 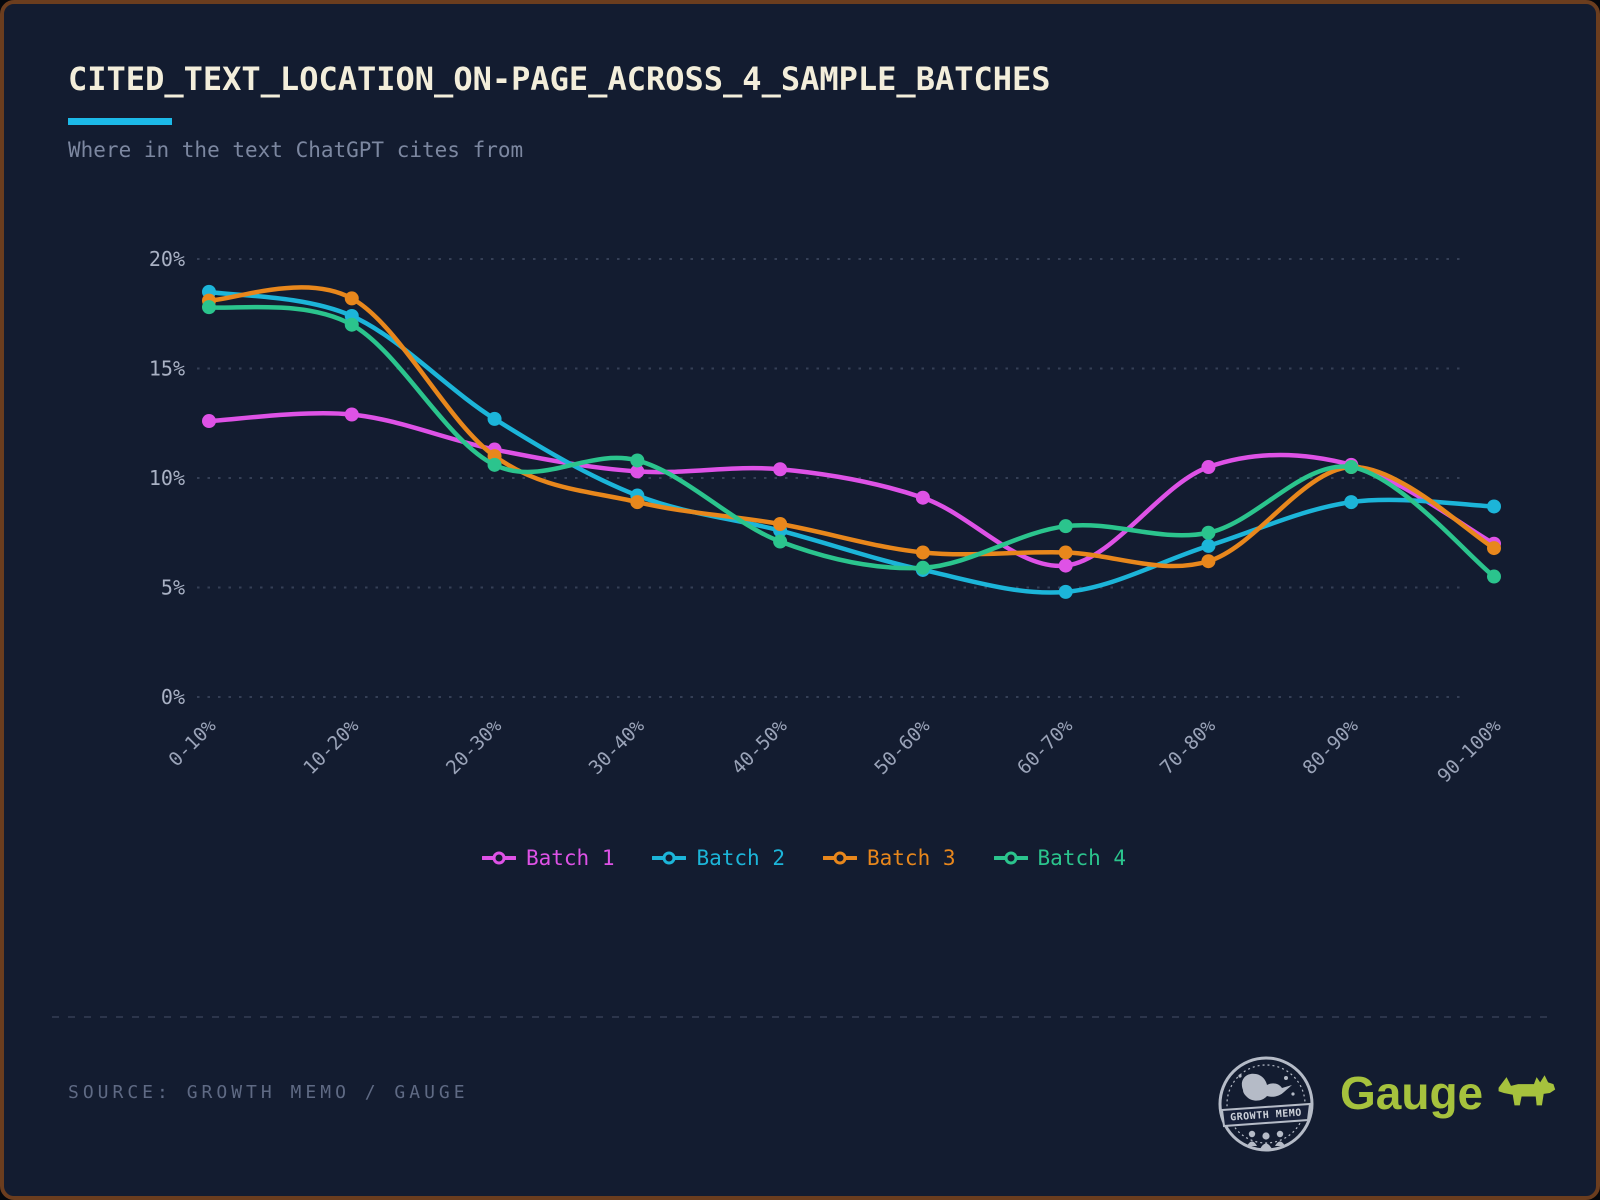 I want to click on data-point-batch-4-10-20%, so click(x=351, y=324).